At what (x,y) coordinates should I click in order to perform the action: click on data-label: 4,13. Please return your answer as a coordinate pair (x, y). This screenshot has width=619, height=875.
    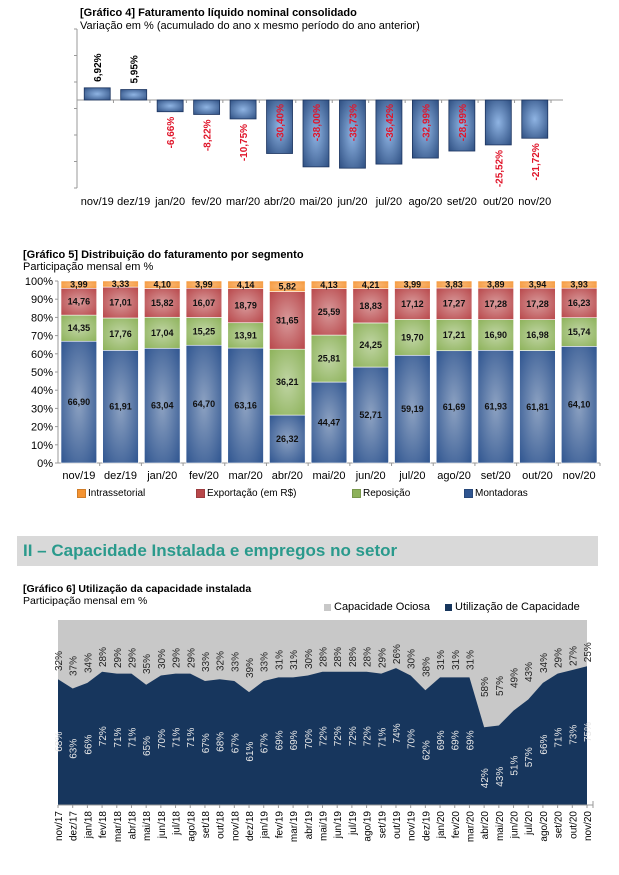
    Looking at the image, I should click on (329, 285).